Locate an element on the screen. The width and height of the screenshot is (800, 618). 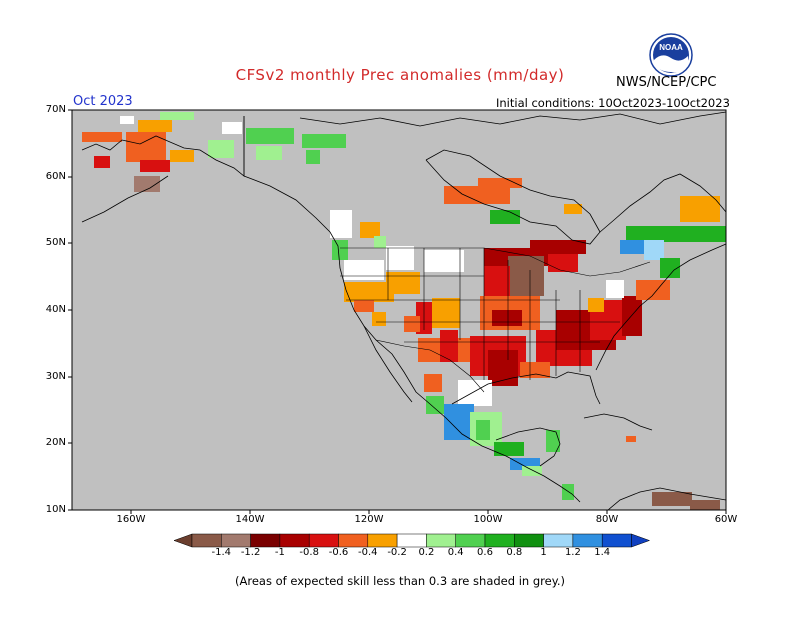
lat-label: 30N is located at coordinates (55, 376).